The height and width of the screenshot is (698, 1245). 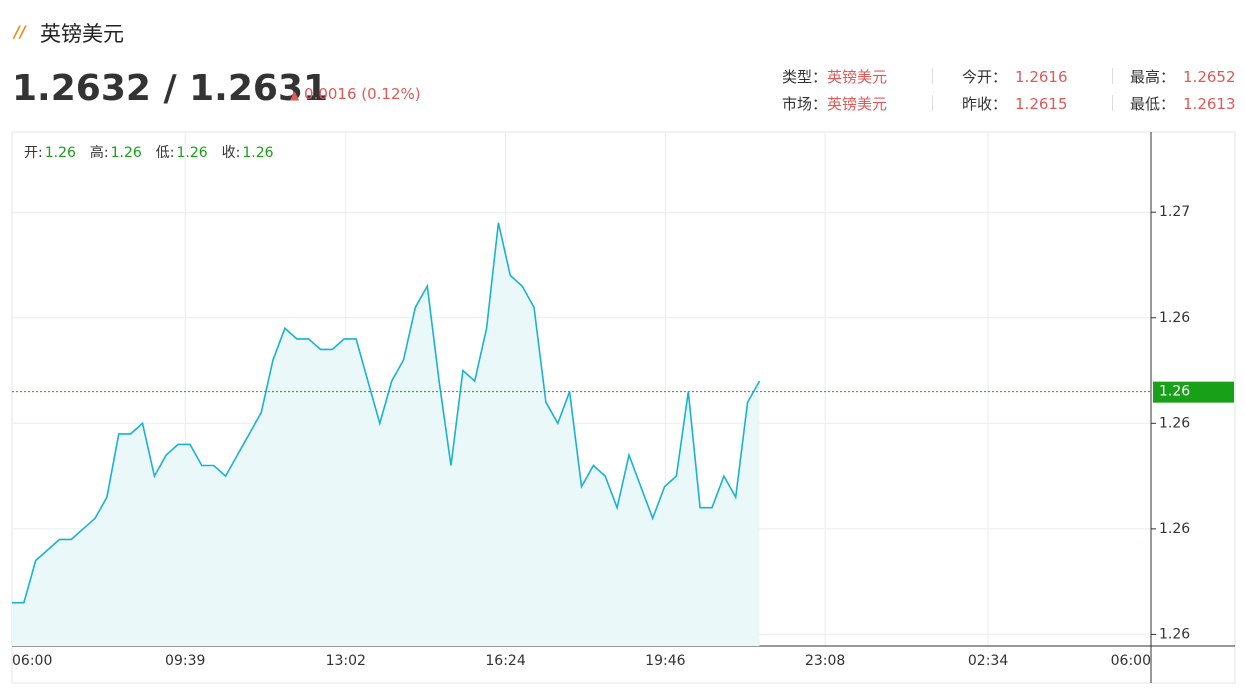 I want to click on info-item: 市场：英镑美元, so click(x=834, y=103).